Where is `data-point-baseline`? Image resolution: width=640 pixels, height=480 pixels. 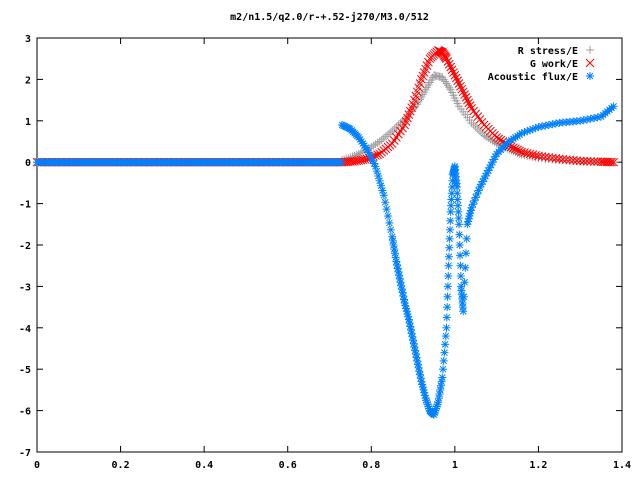 data-point-baseline is located at coordinates (341, 162).